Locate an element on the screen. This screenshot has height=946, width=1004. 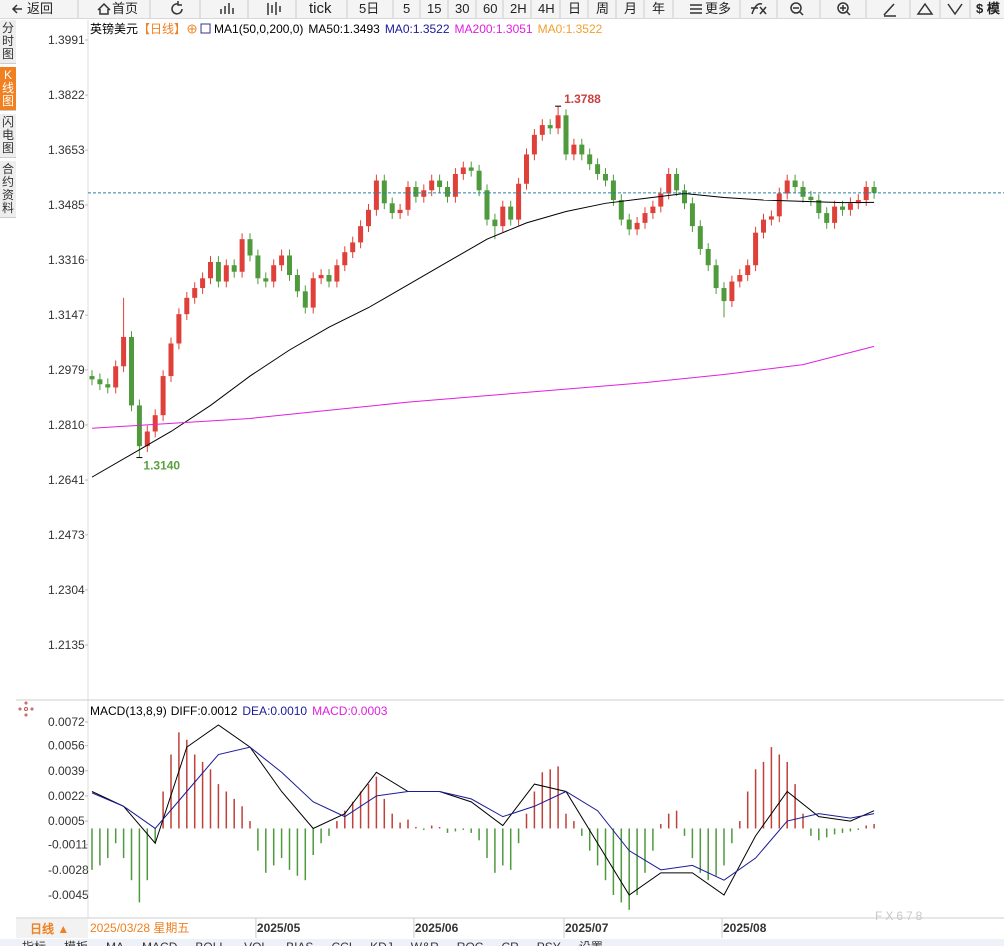
toolbar-button: 2H is located at coordinates (518, 8).